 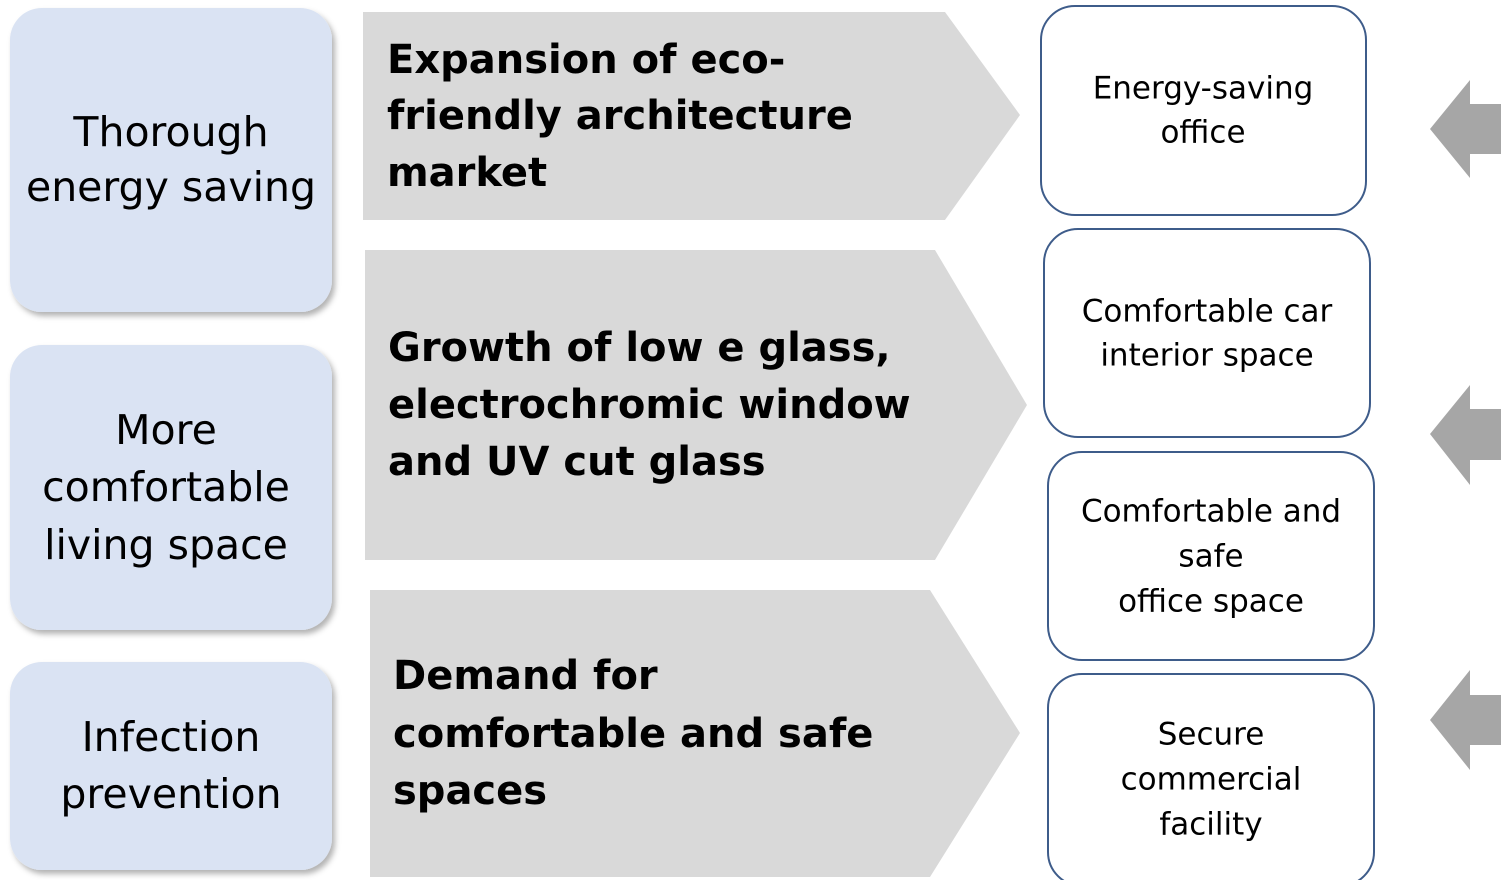 What do you see at coordinates (470, 791) in the screenshot?
I see `trend-text: spaces` at bounding box center [470, 791].